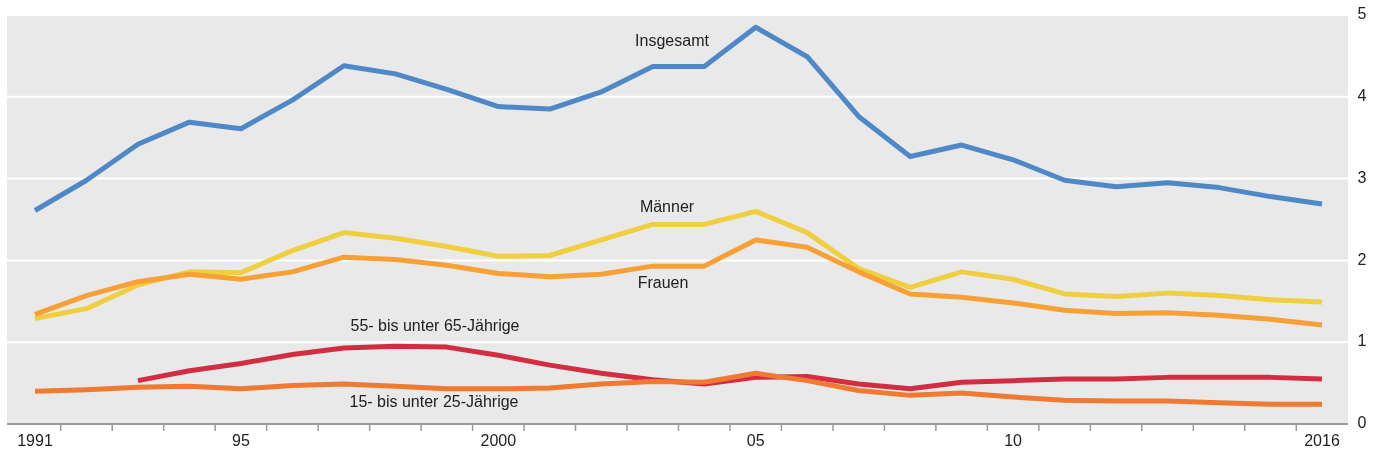 This screenshot has height=453, width=1381. What do you see at coordinates (241, 441) in the screenshot?
I see `x-tick-label: 95` at bounding box center [241, 441].